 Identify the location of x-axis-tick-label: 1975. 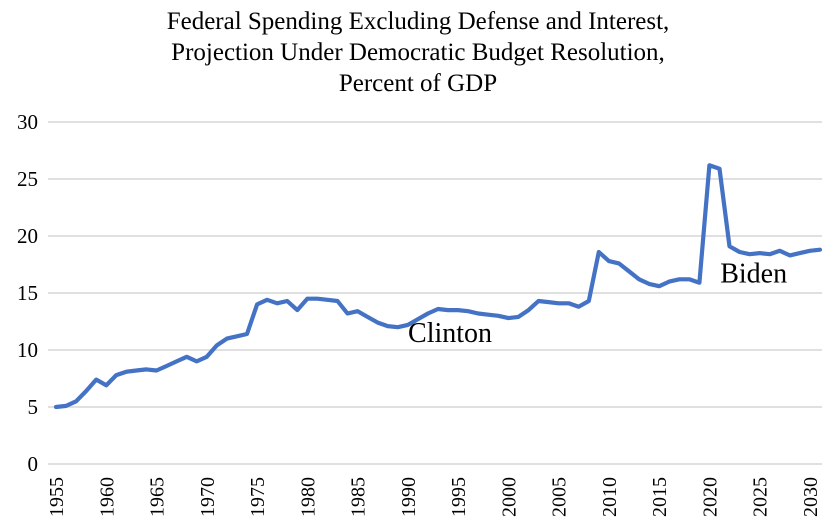
(258, 497).